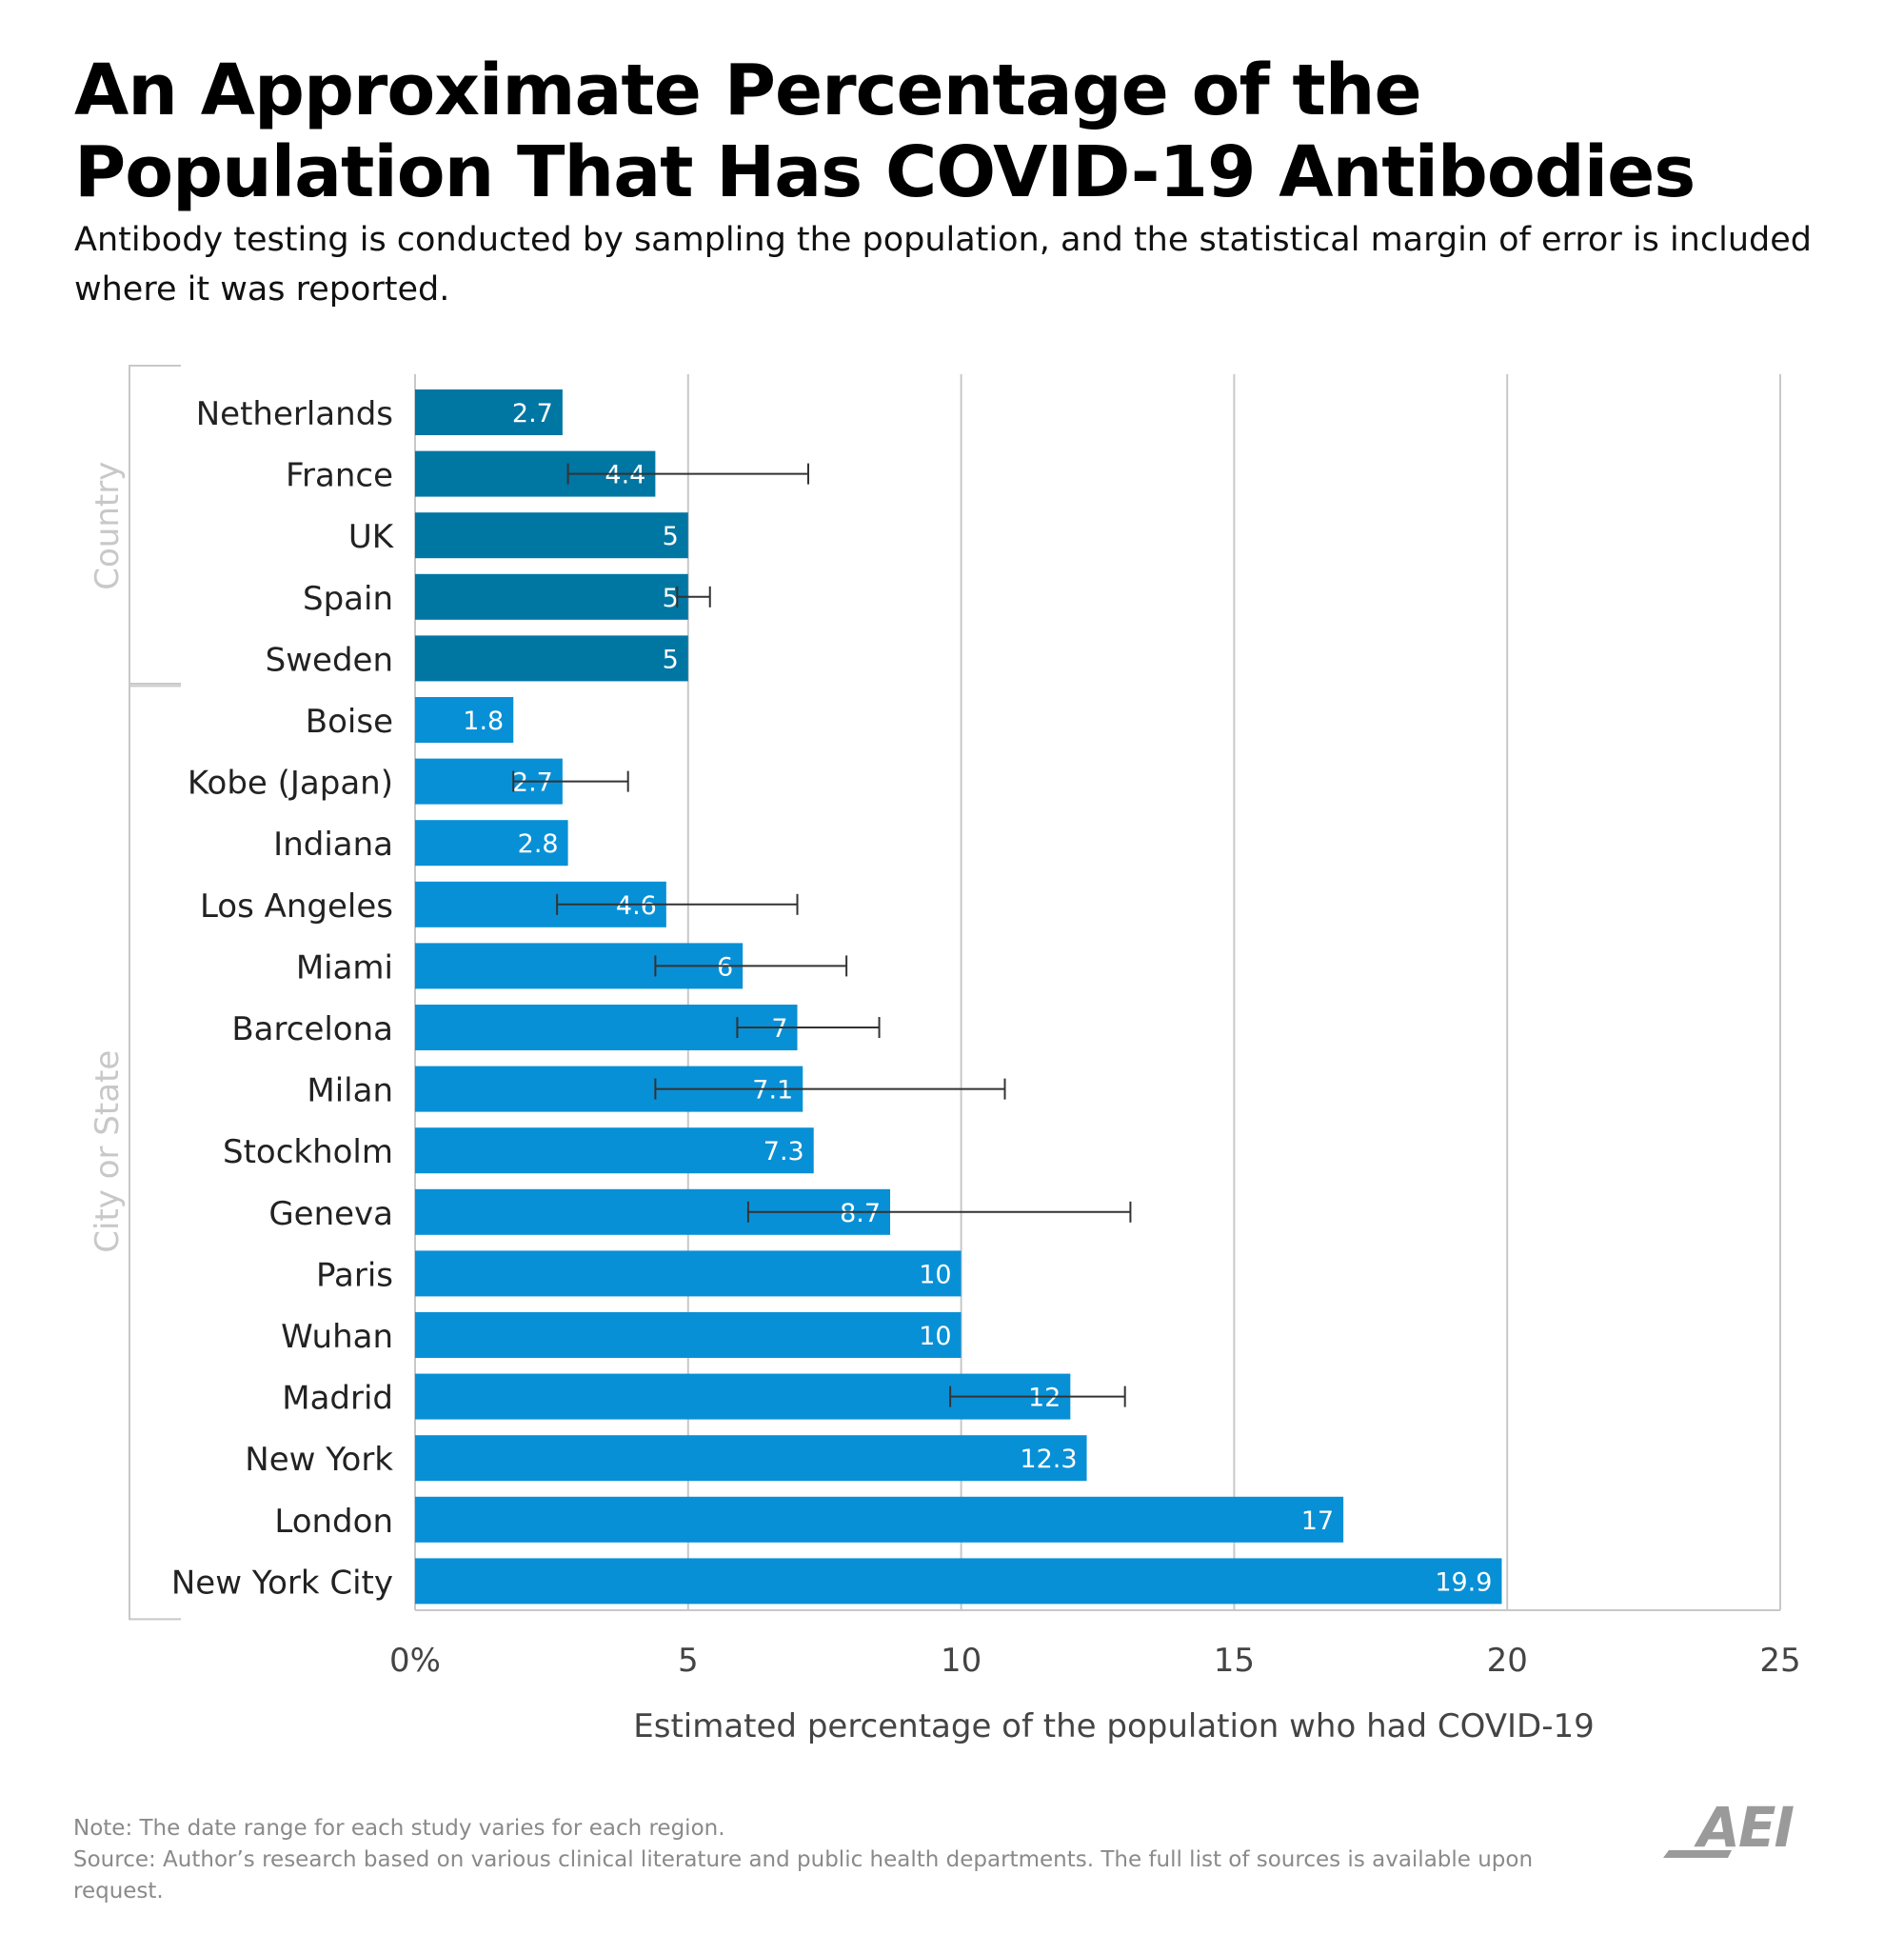  Describe the element at coordinates (339, 476) in the screenshot. I see `category-label: France` at that location.